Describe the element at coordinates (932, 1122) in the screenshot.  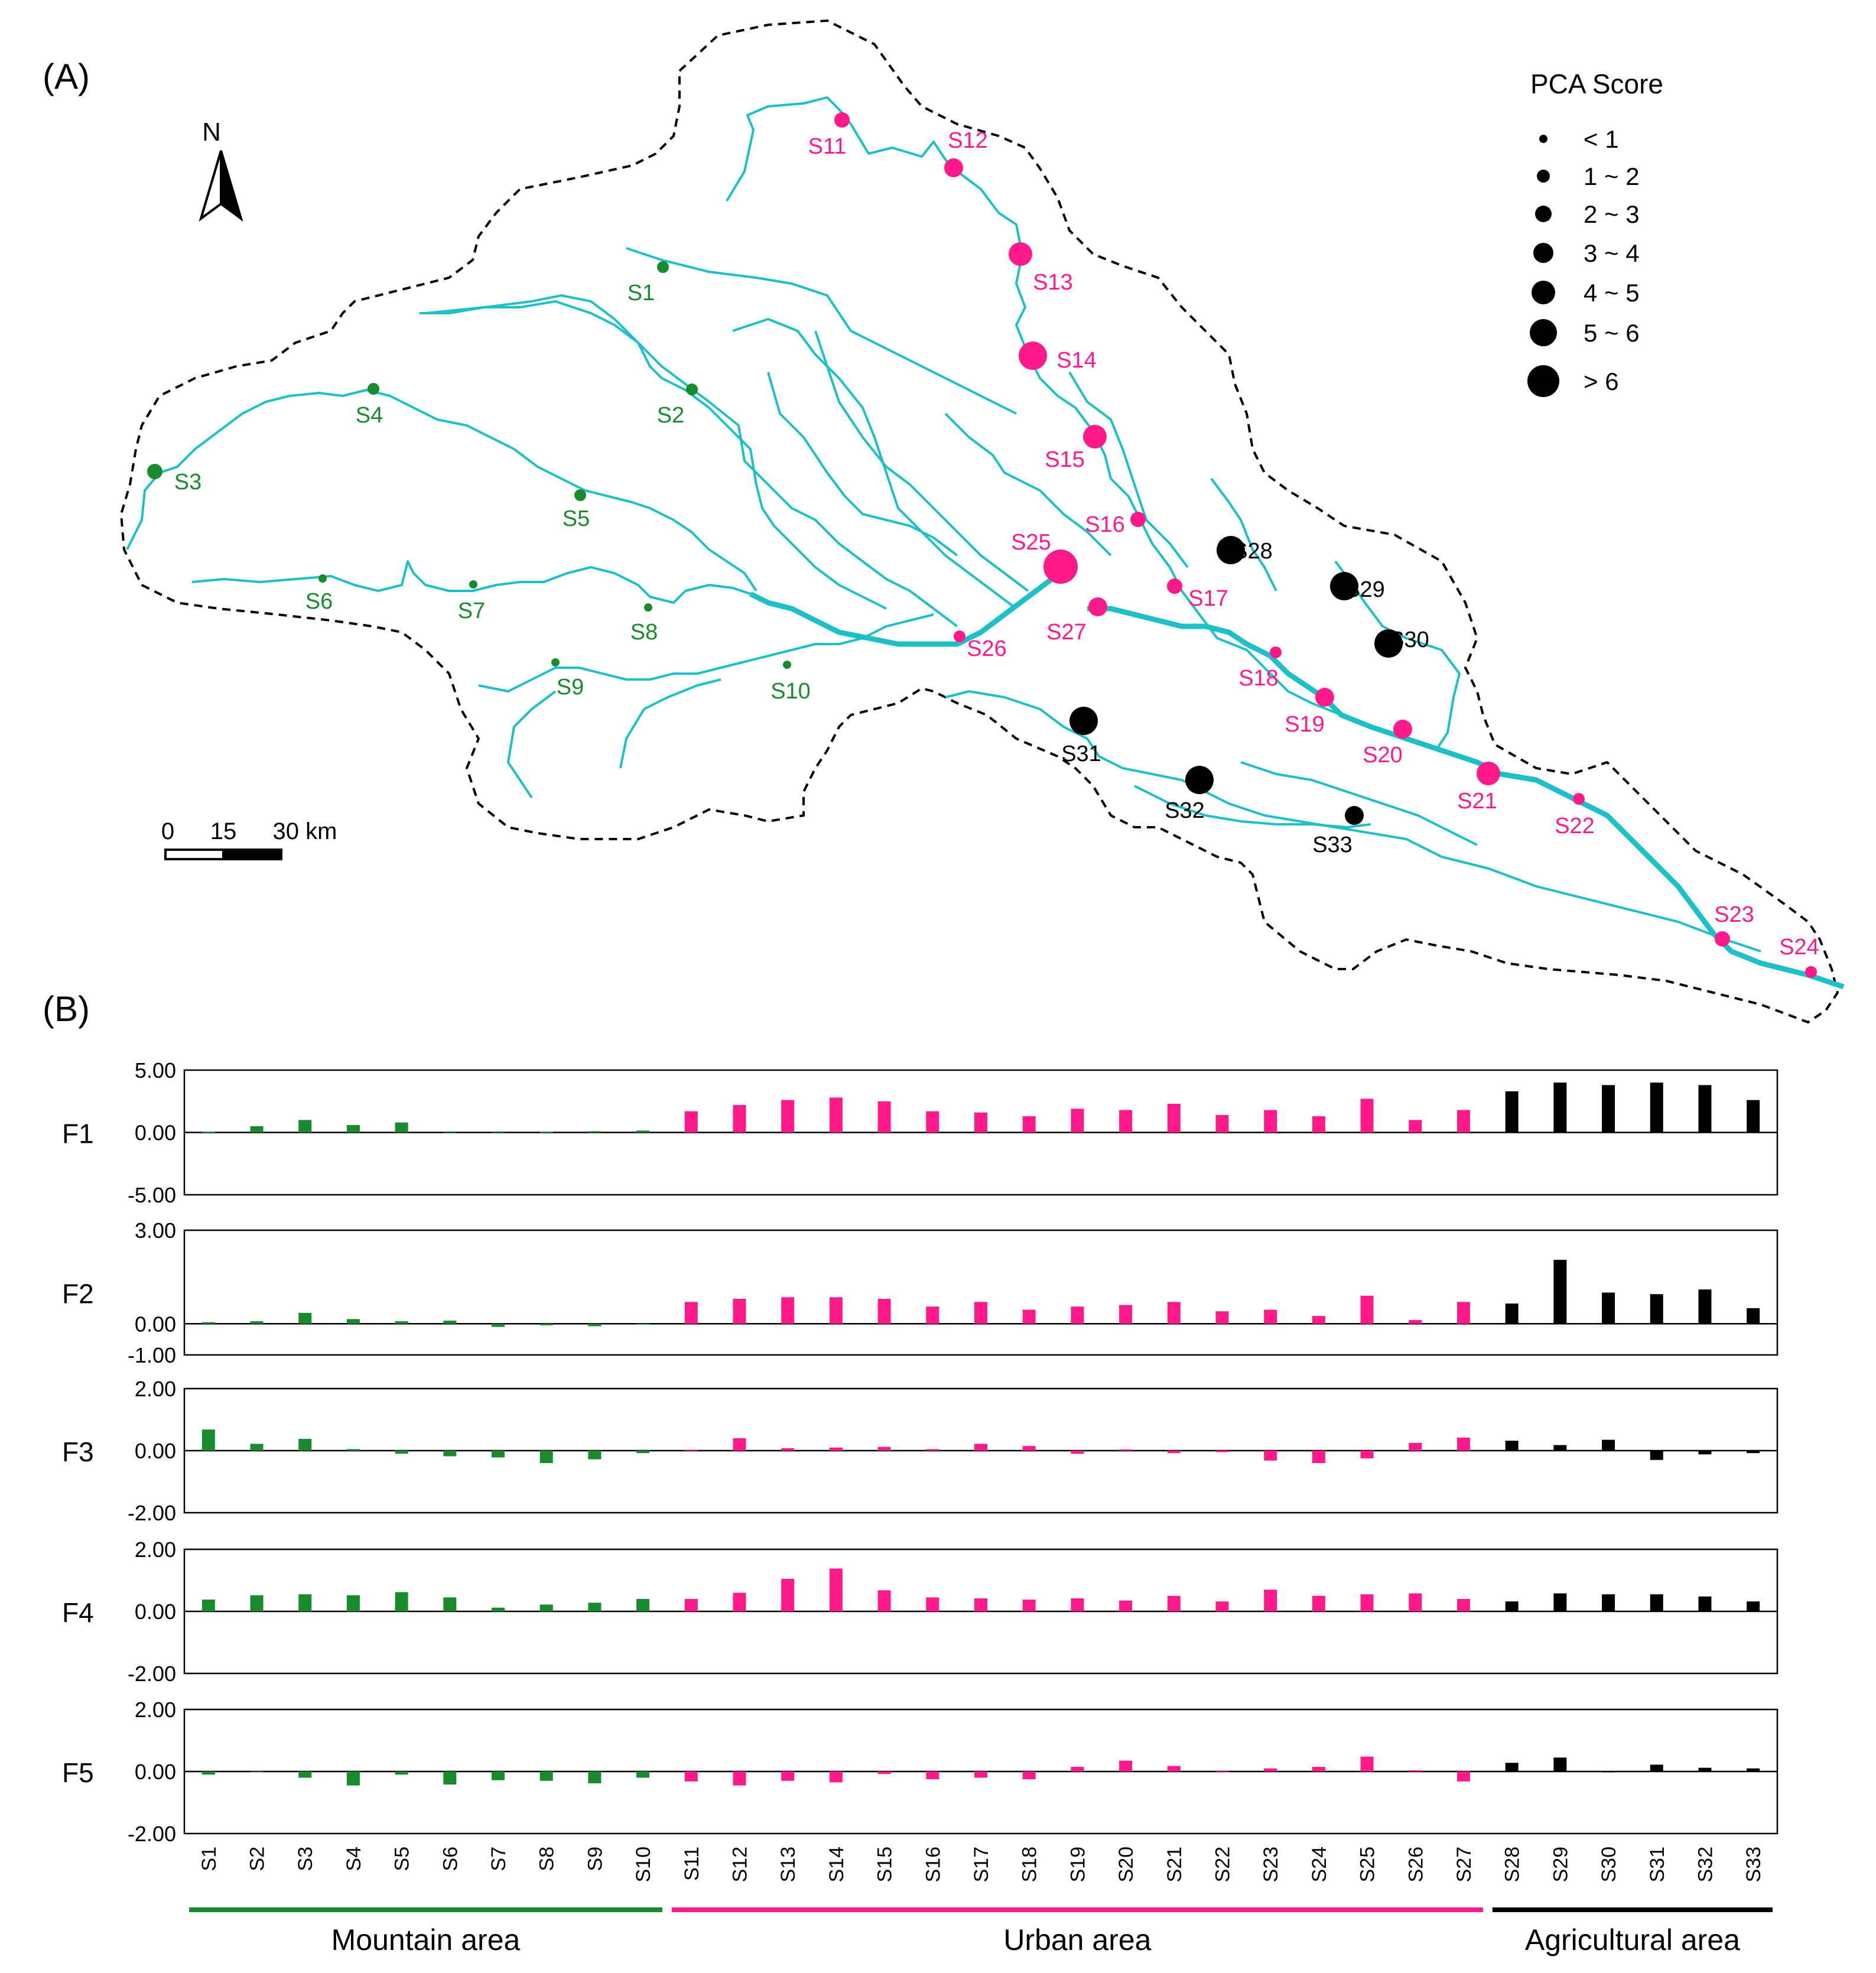
I see `bar-f1-s16` at that location.